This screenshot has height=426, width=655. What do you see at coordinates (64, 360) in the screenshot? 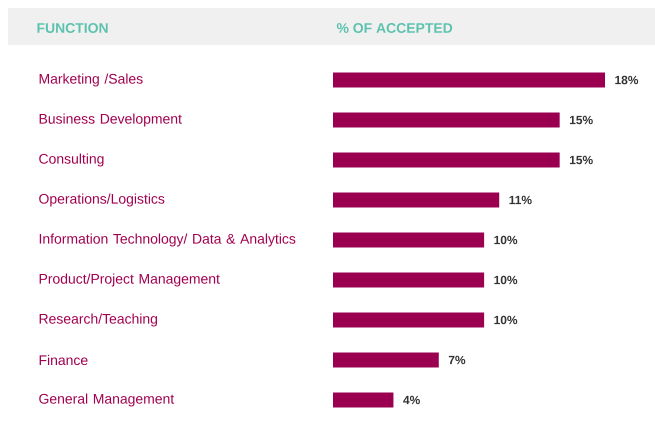
I see `y-tick-label: Finance` at bounding box center [64, 360].